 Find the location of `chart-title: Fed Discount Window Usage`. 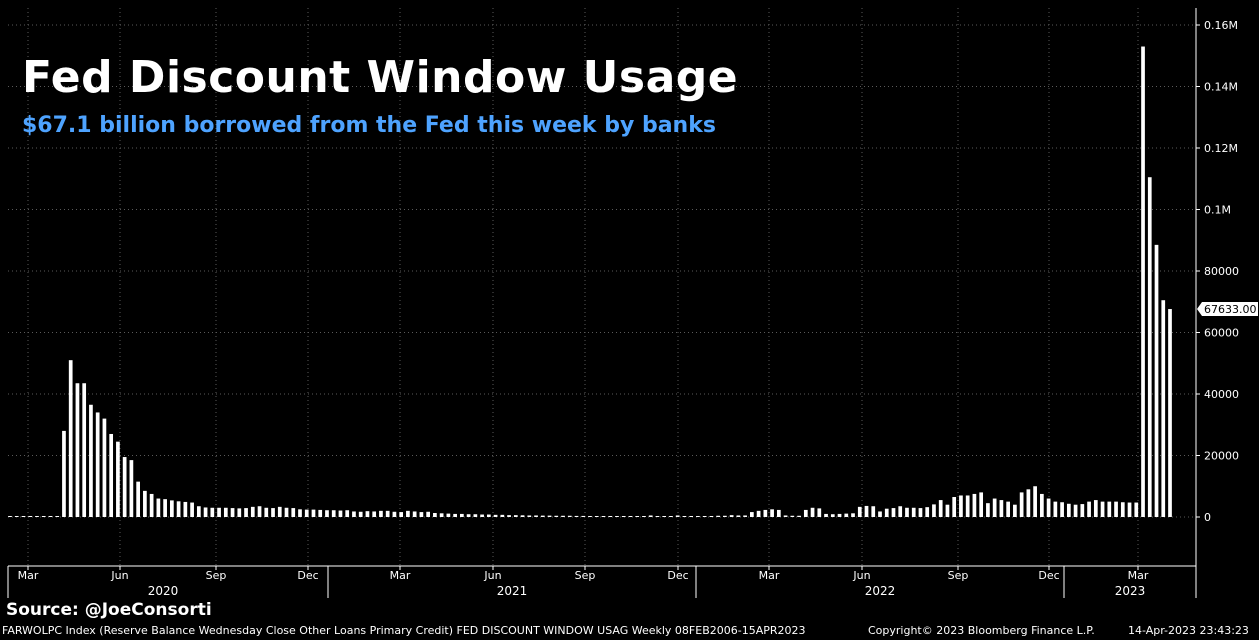

chart-title: Fed Discount Window Usage is located at coordinates (380, 77).